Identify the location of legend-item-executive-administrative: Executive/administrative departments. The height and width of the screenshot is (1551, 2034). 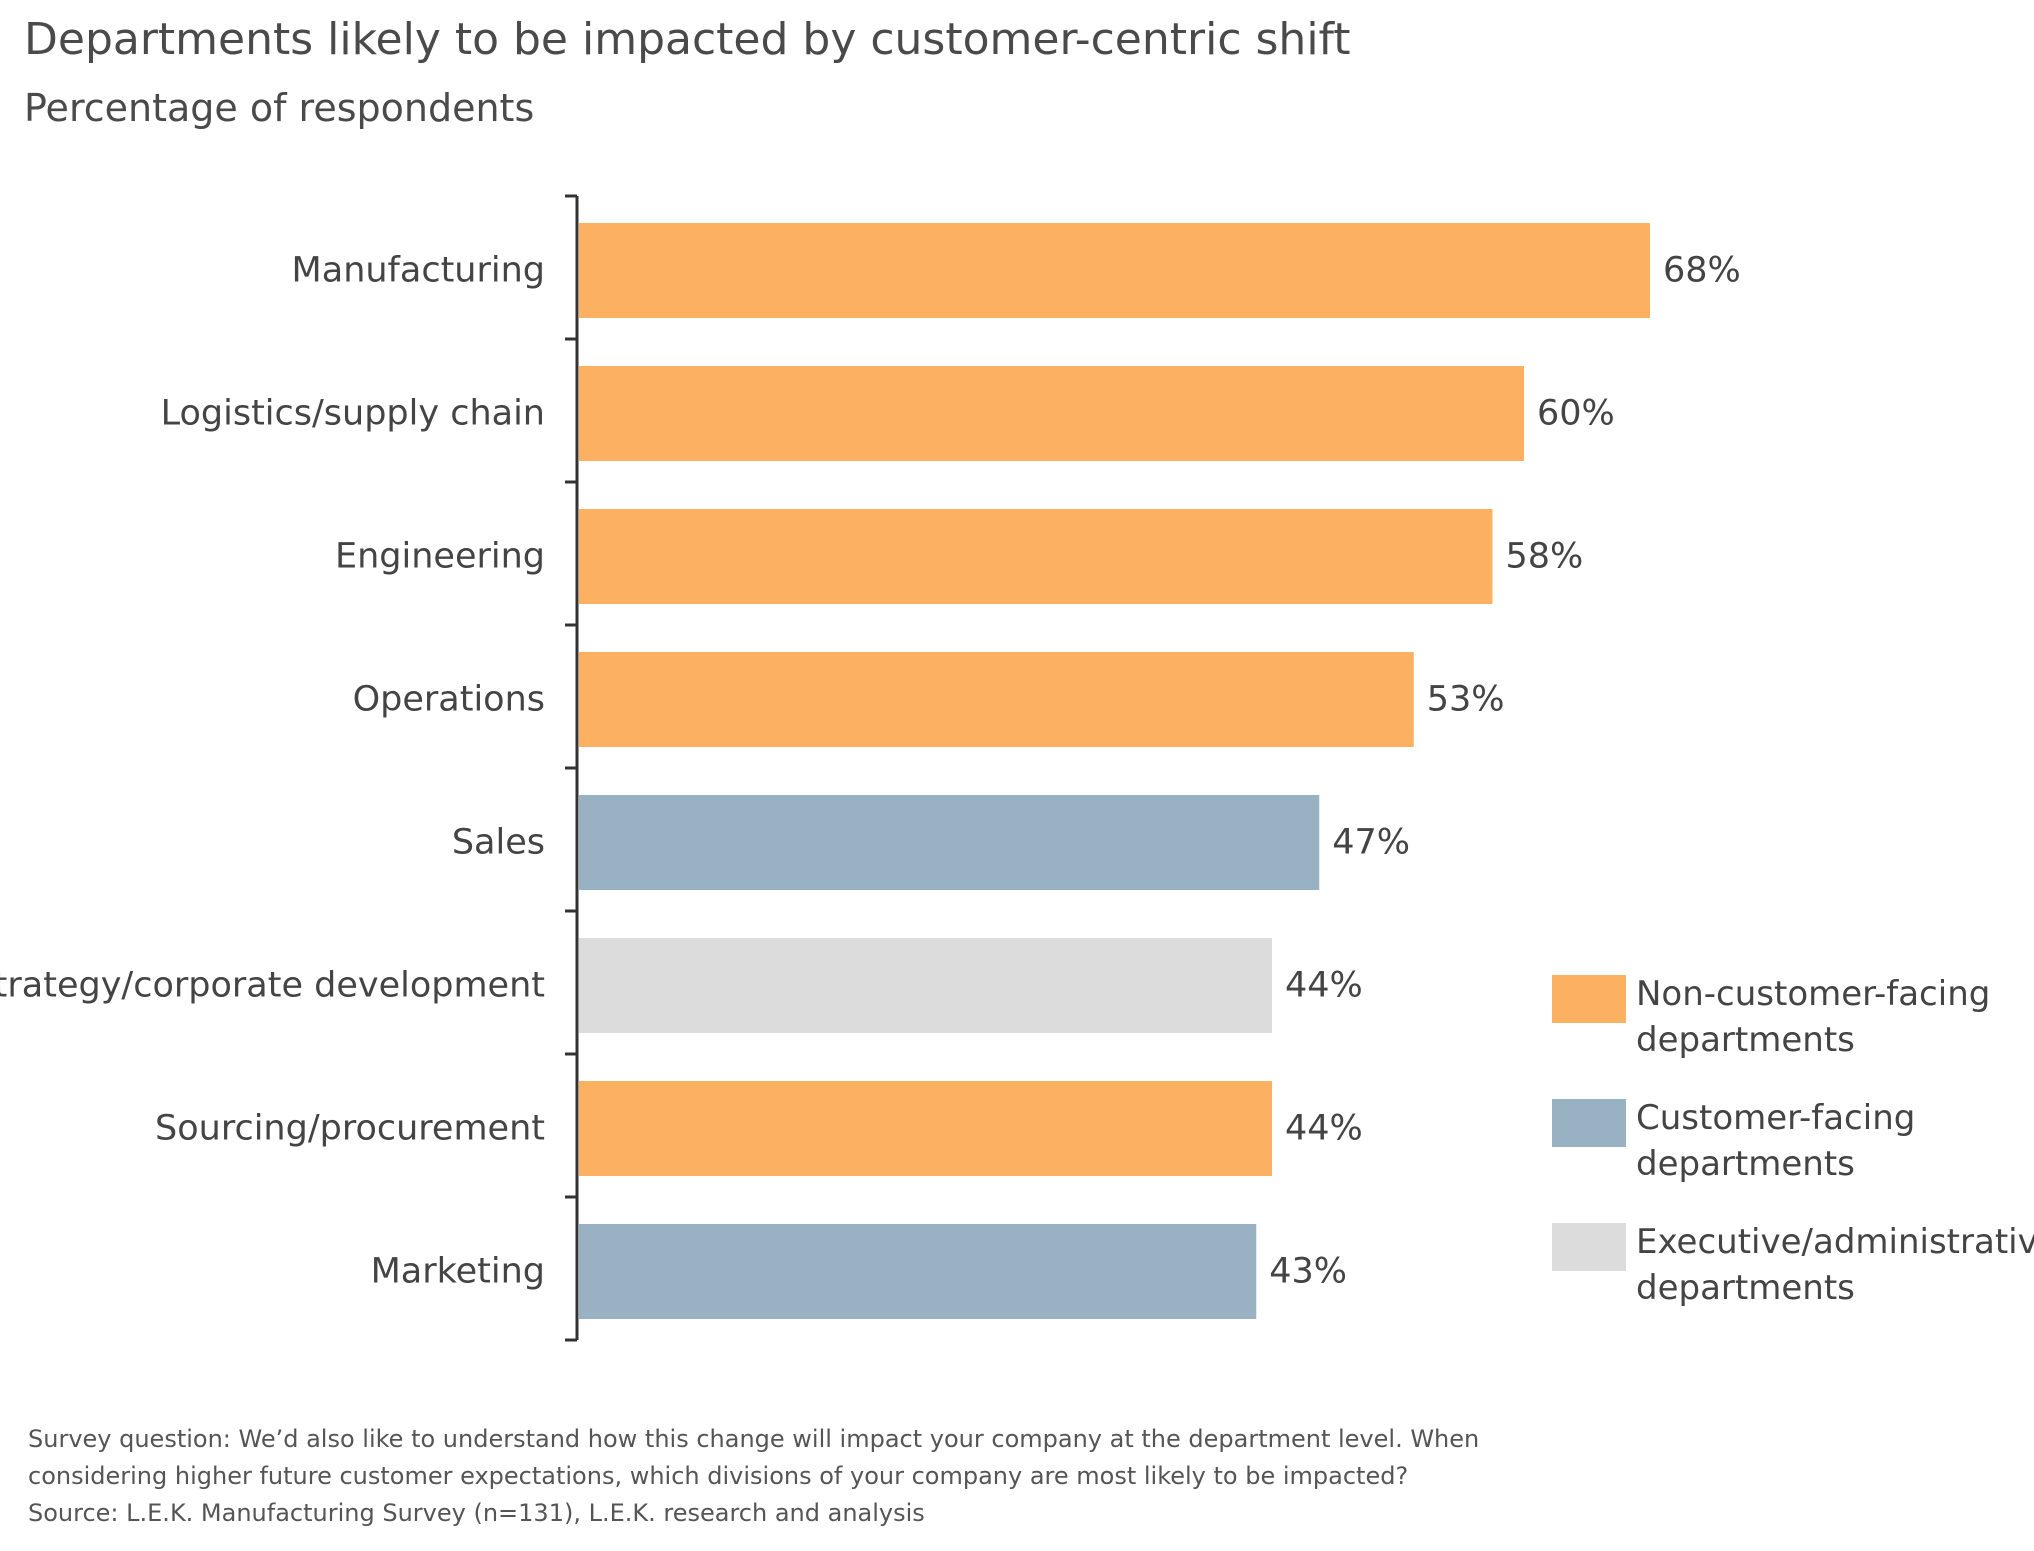
(1793, 1266).